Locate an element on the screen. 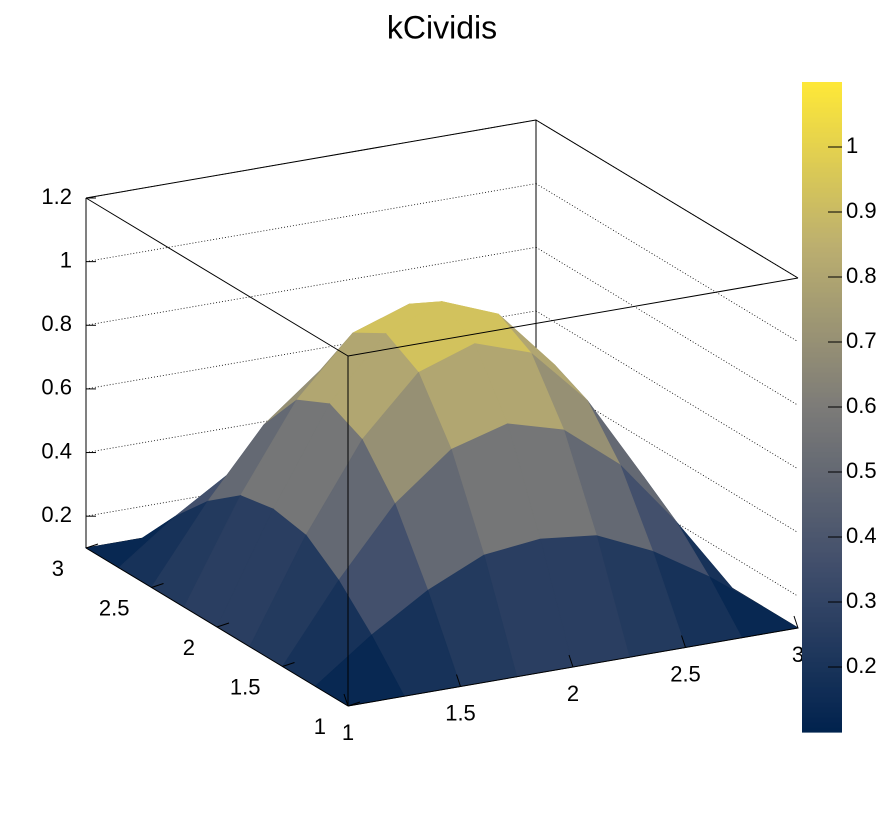  z-tick-label: 0.6 is located at coordinates (56, 387).